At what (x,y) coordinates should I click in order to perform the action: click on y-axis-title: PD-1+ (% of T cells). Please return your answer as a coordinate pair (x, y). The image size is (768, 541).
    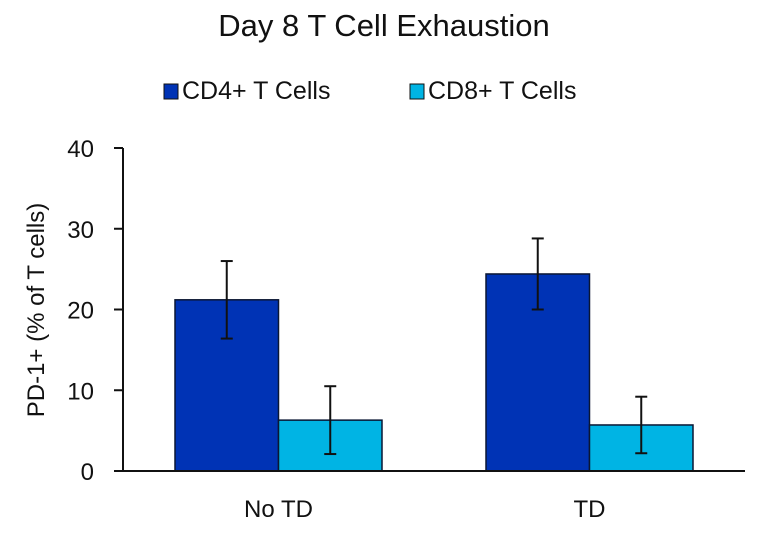
    Looking at the image, I should click on (36, 310).